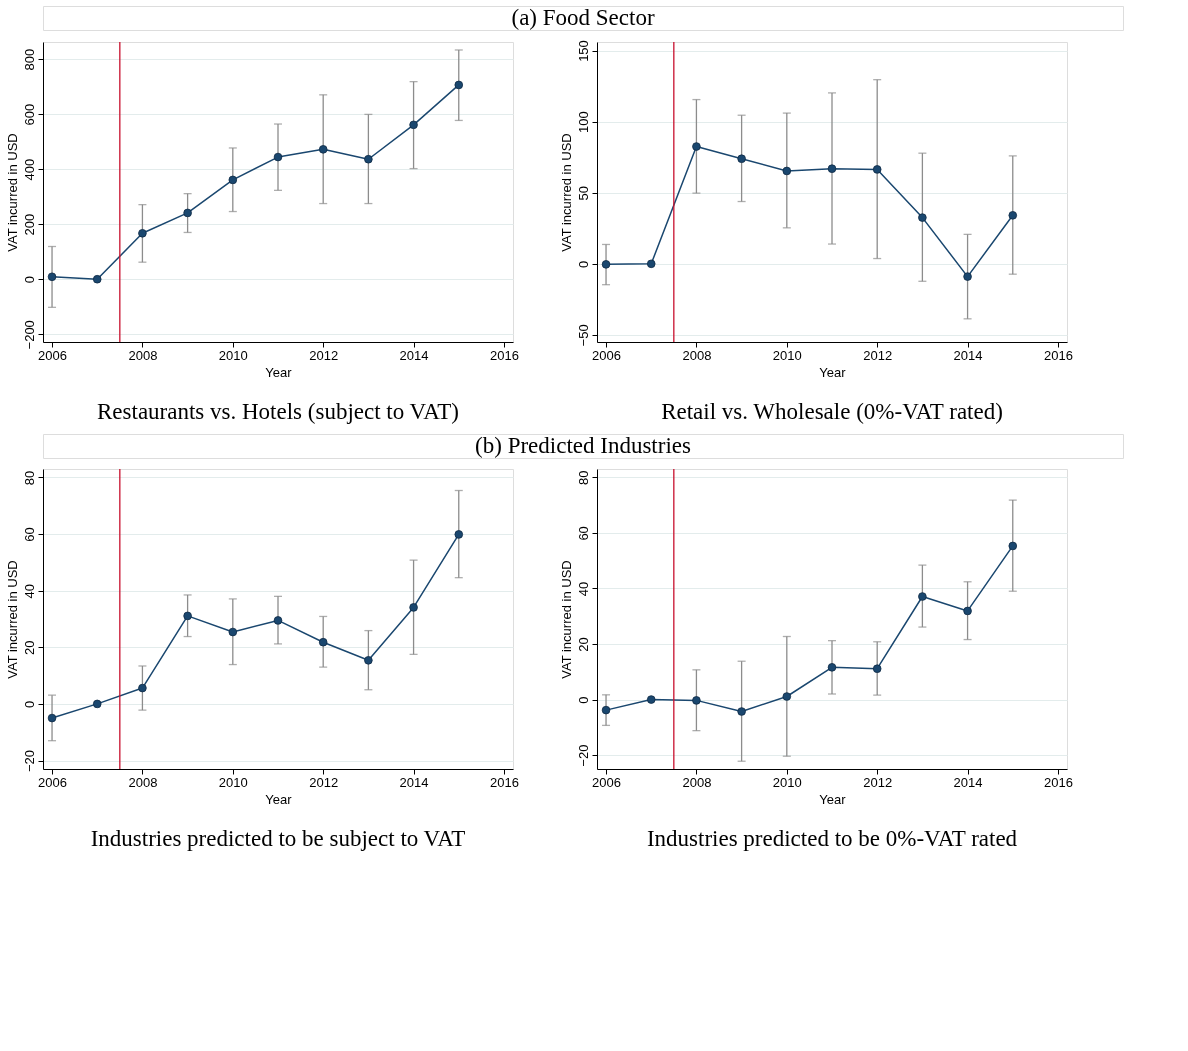 This screenshot has height=1051, width=1188. I want to click on y-tick-label: −200, so click(29, 335).